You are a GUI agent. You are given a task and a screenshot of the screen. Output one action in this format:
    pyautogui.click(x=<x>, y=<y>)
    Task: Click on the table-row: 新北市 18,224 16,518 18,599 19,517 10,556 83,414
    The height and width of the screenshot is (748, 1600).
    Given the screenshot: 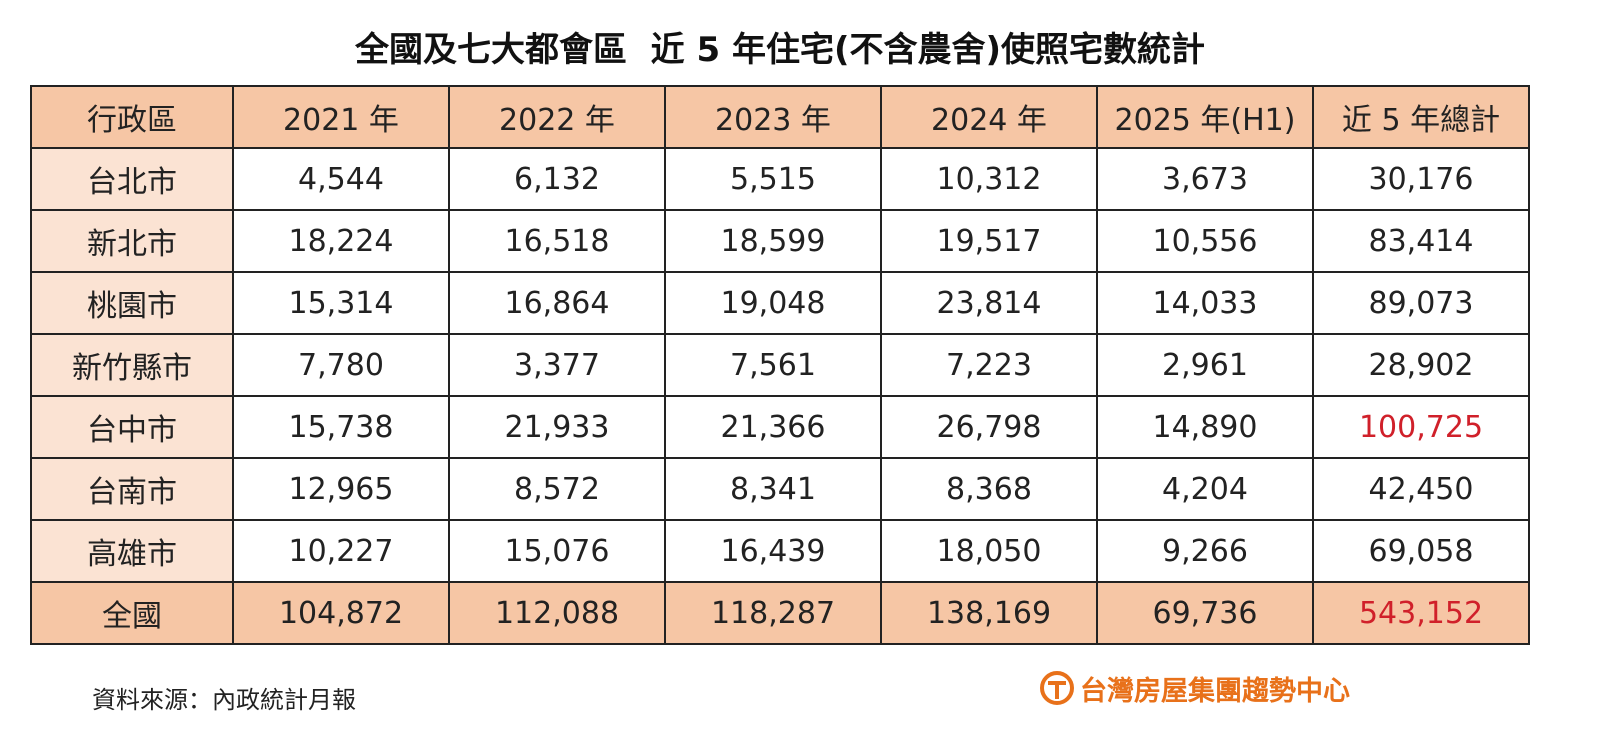 What is the action you would take?
    pyautogui.click(x=780, y=241)
    